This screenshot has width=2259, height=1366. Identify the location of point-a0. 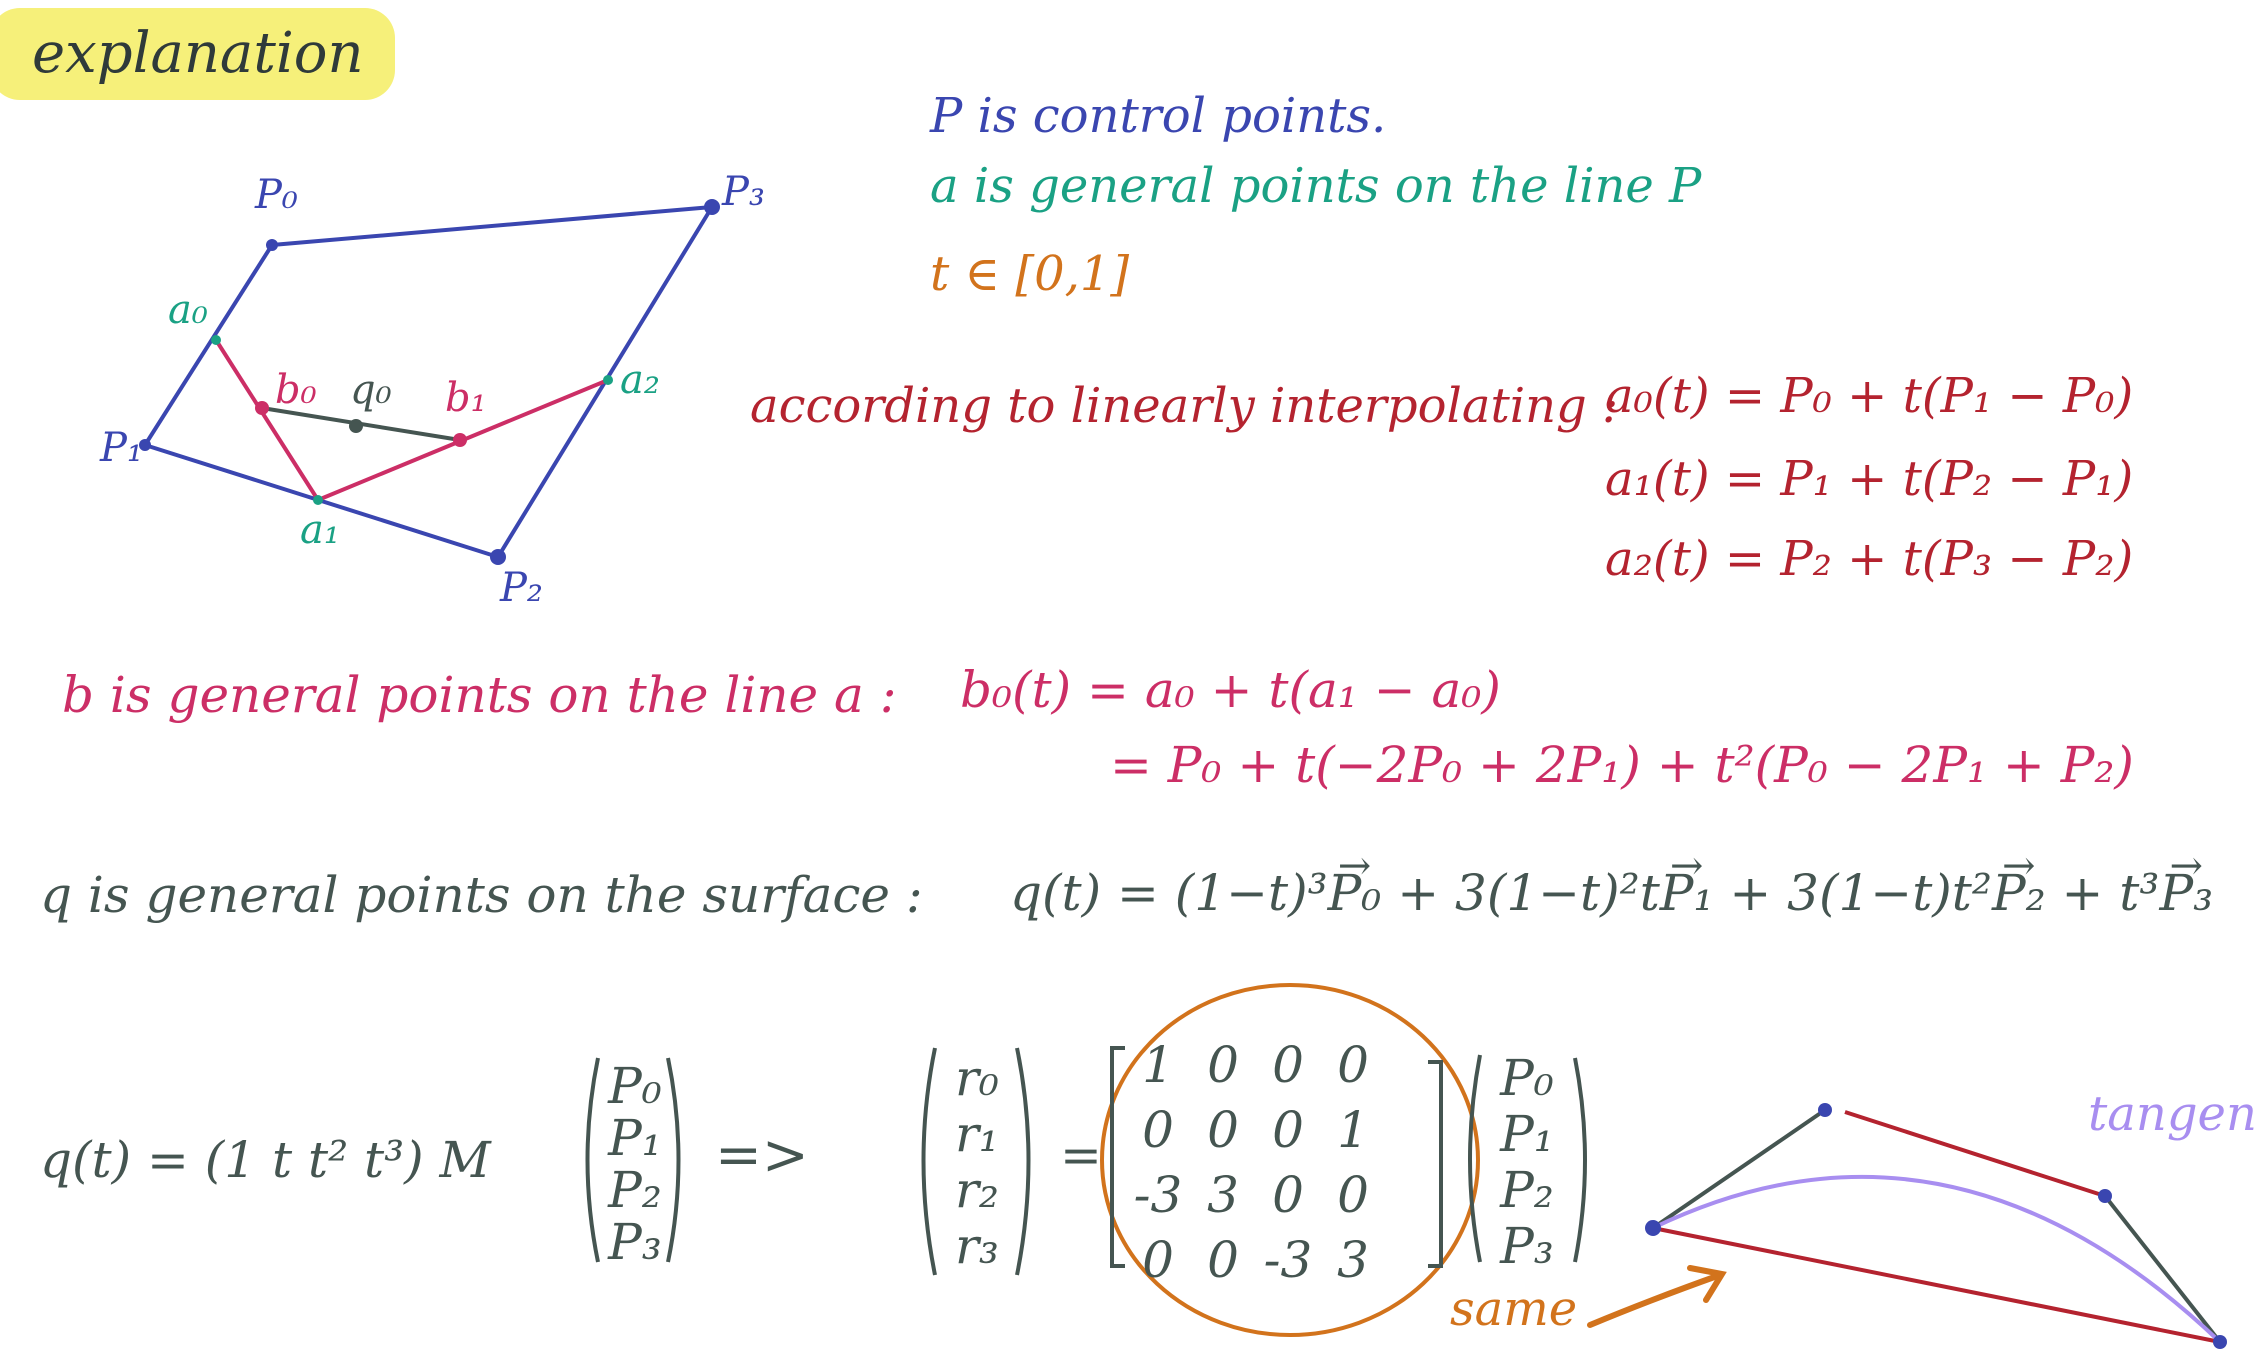
(216, 340).